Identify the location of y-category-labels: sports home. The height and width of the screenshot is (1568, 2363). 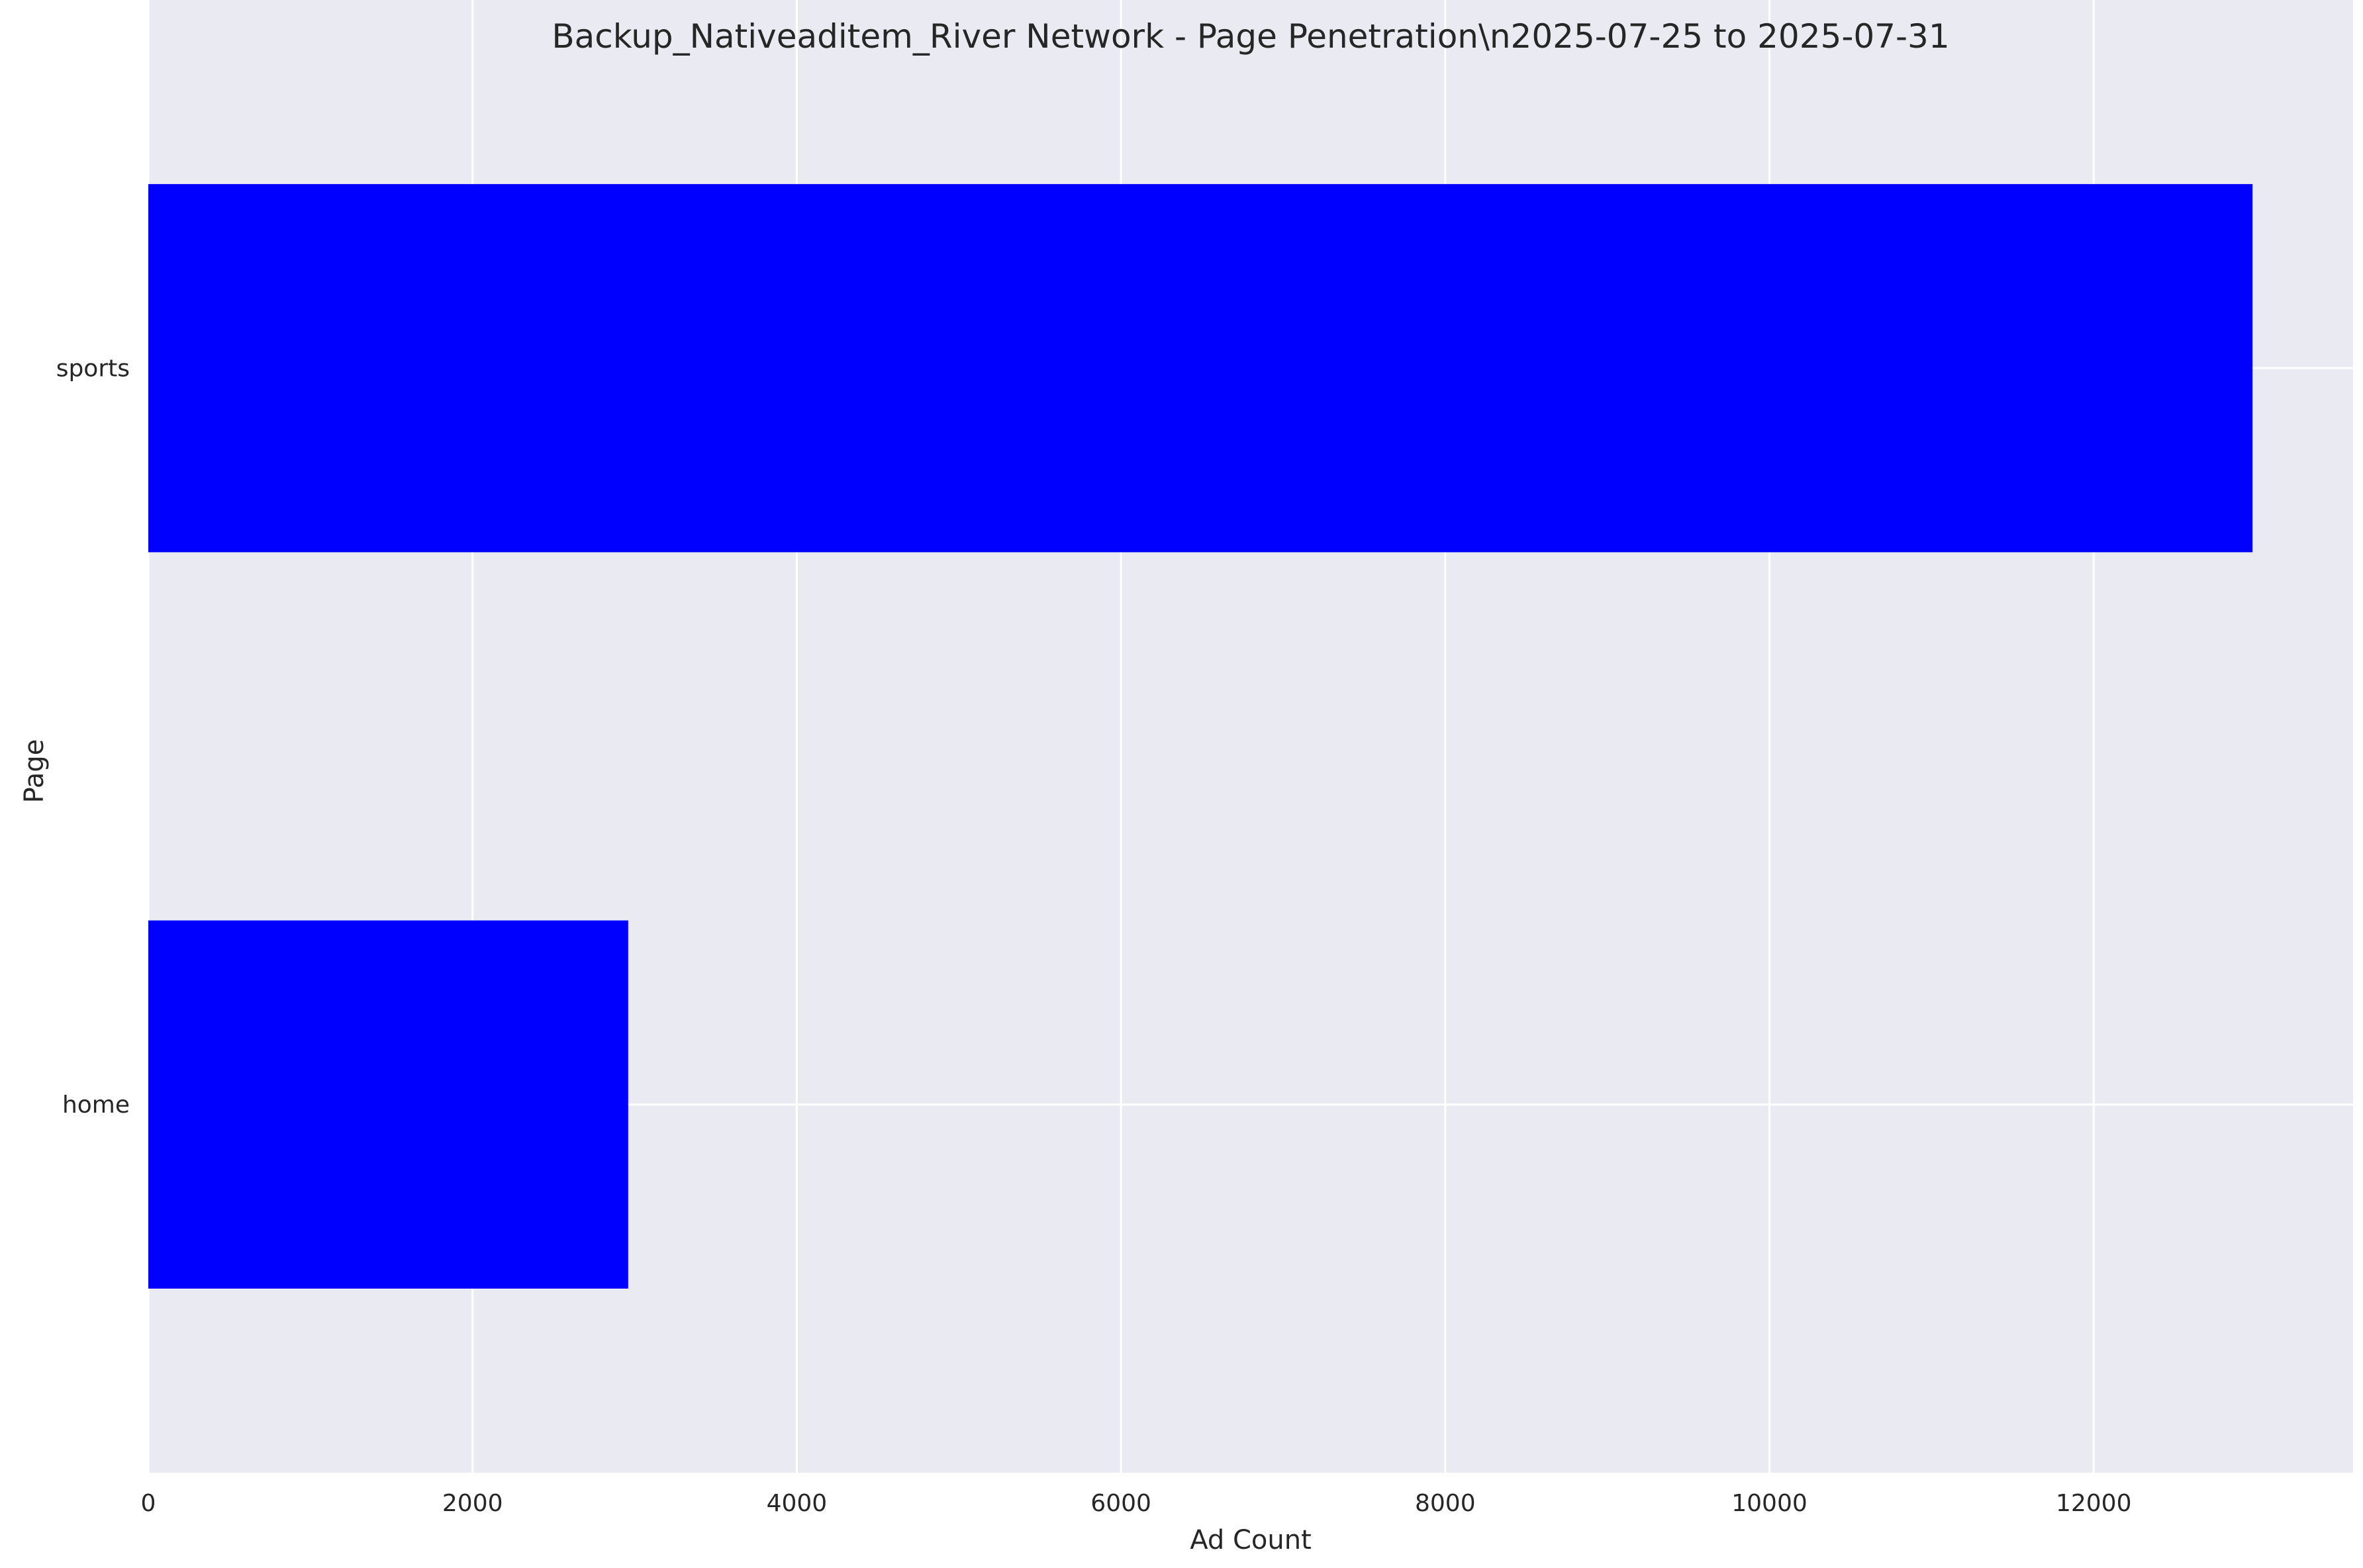
(93, 737).